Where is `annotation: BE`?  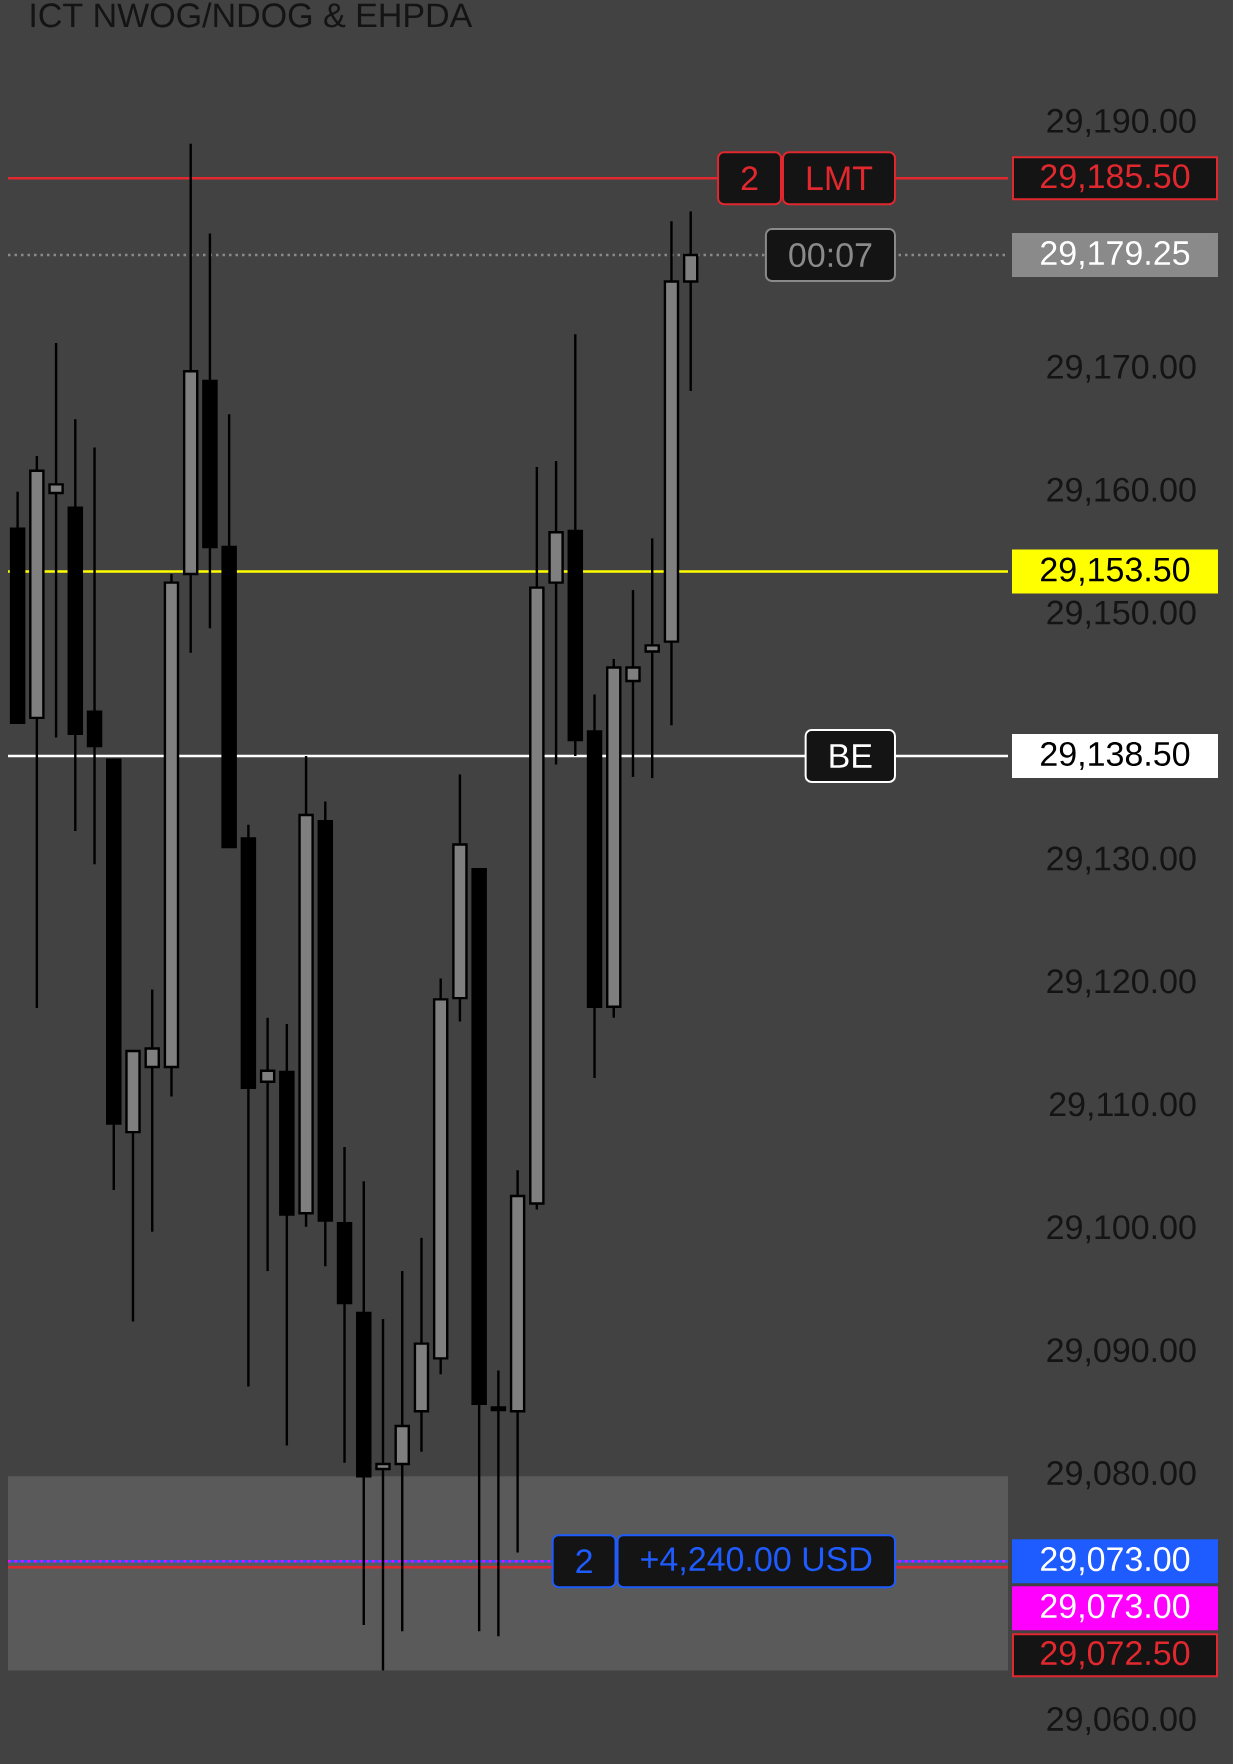
annotation: BE is located at coordinates (851, 756).